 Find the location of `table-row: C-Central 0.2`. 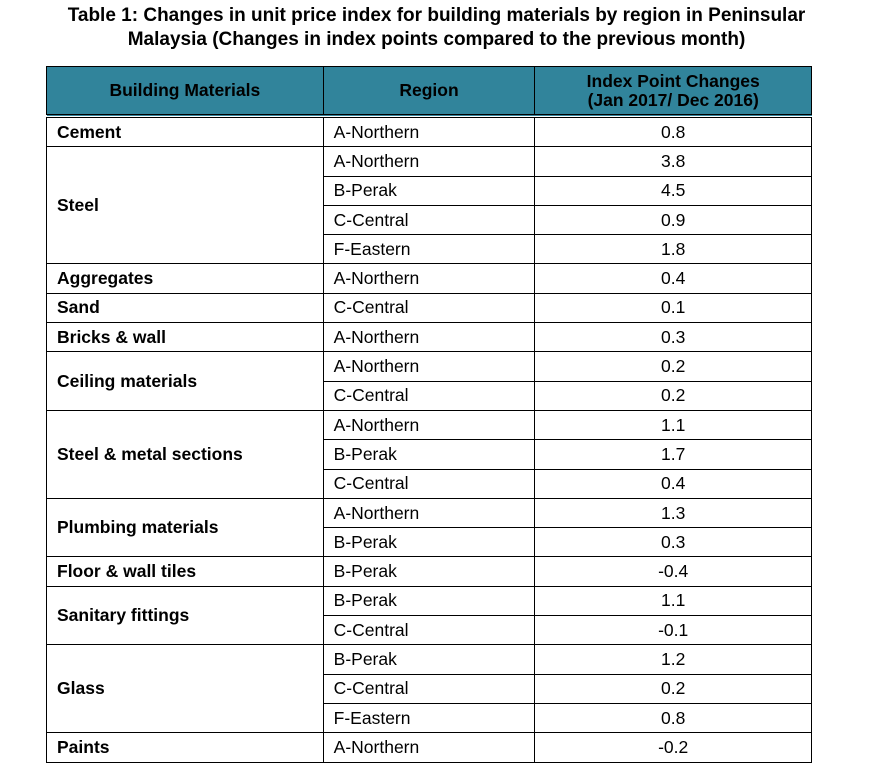

table-row: C-Central 0.2 is located at coordinates (429, 395).